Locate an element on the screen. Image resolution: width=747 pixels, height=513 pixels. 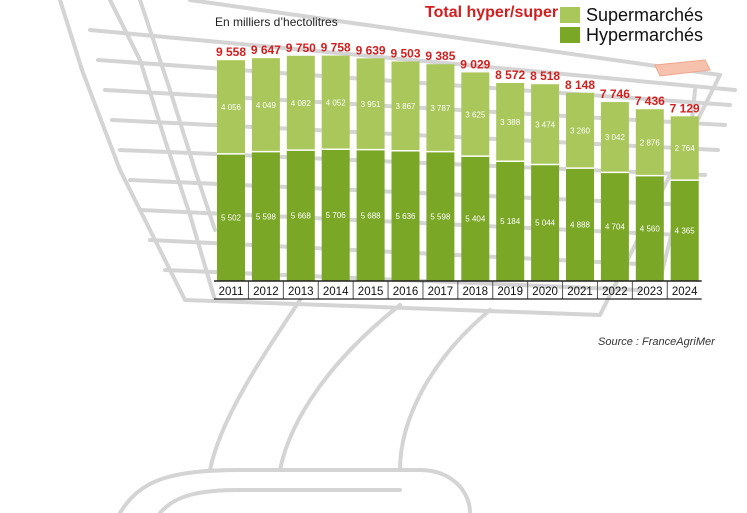
value-label-hypermarches-2024: 4 365 is located at coordinates (685, 231).